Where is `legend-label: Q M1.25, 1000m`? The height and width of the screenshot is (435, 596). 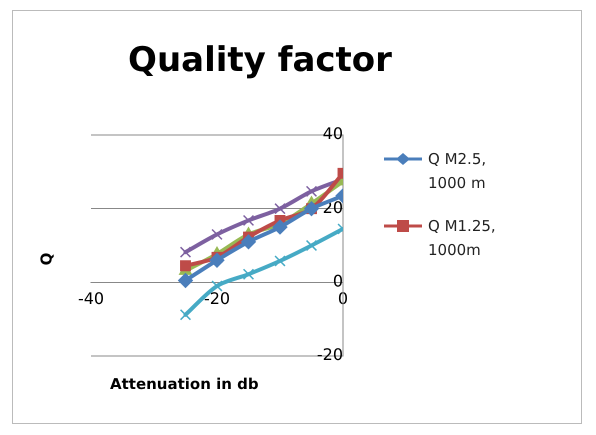
legend-label: Q M1.25, 1000m is located at coordinates (462, 238).